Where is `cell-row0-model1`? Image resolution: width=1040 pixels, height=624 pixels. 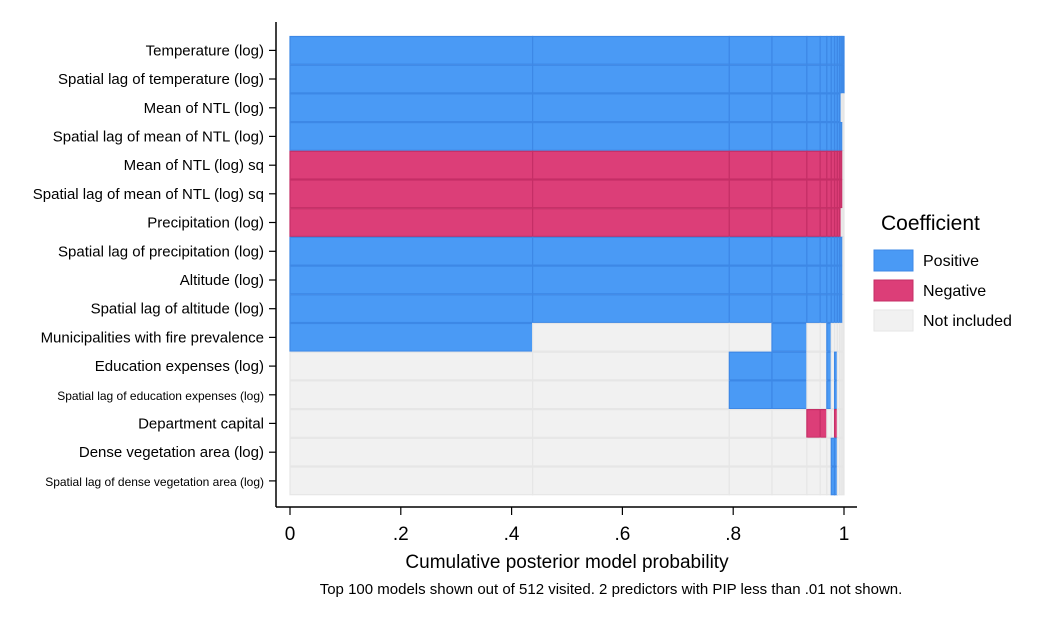 cell-row0-model1 is located at coordinates (631, 50).